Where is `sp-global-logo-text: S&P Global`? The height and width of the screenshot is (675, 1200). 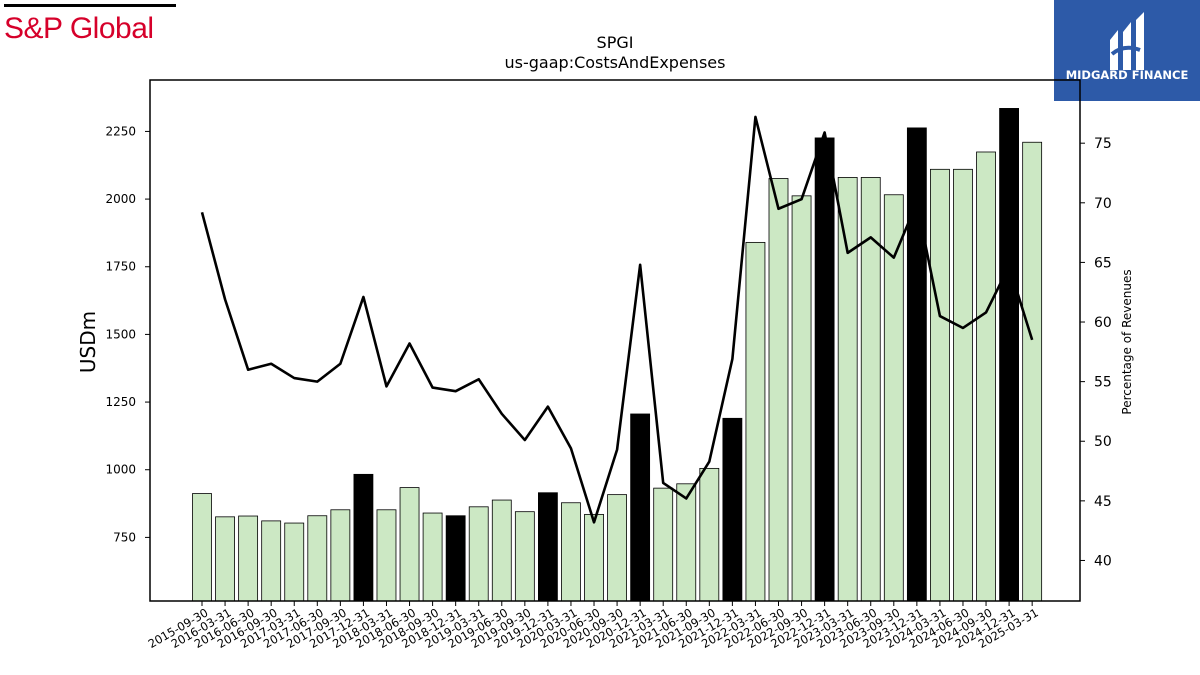 sp-global-logo-text: S&P Global is located at coordinates (79, 28).